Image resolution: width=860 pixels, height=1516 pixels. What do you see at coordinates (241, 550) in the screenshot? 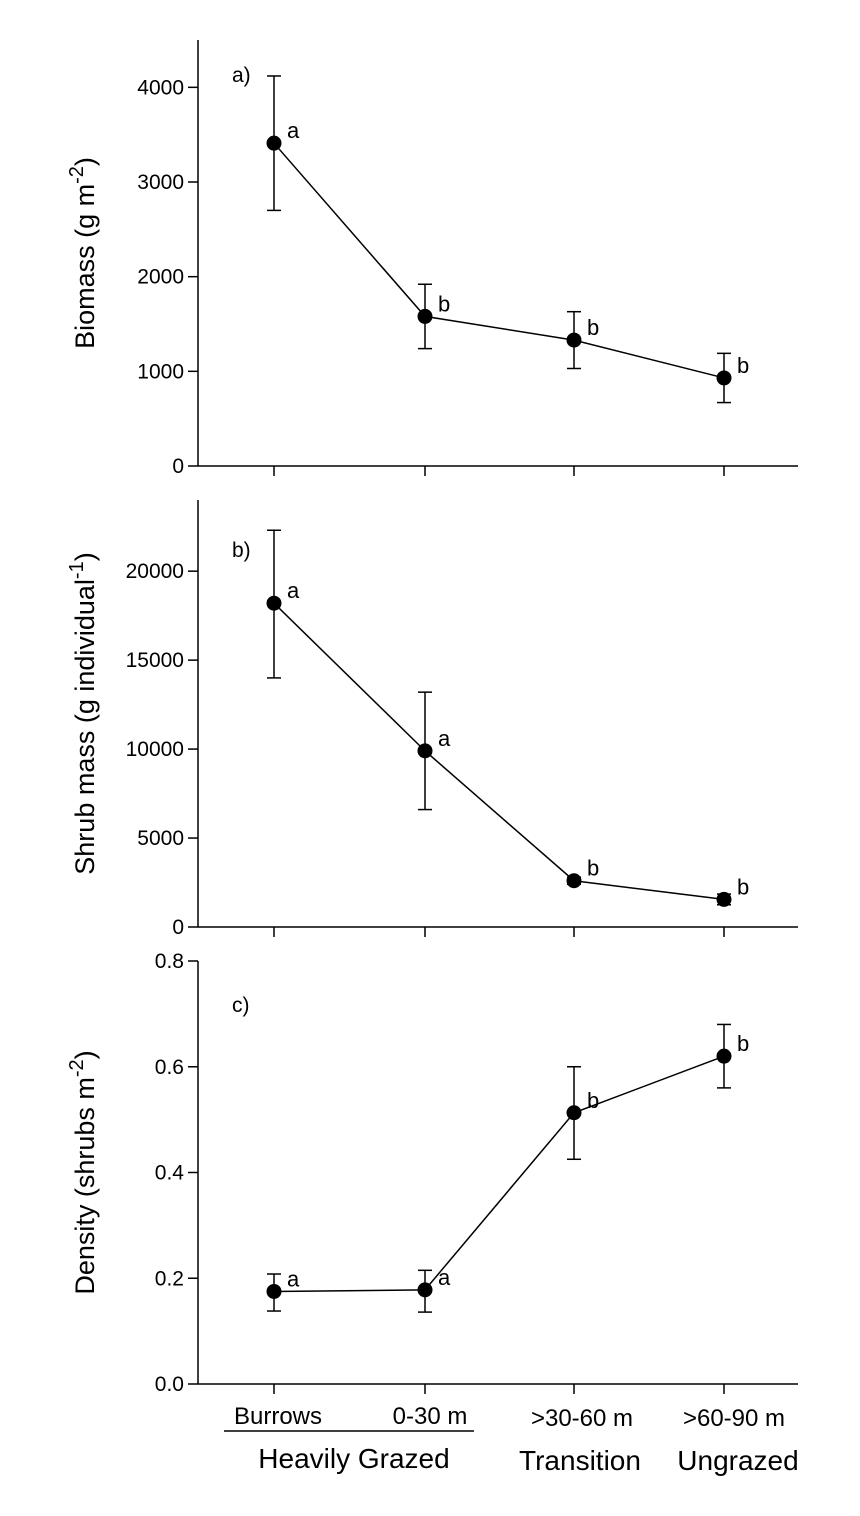
I see `panel-label: b)` at bounding box center [241, 550].